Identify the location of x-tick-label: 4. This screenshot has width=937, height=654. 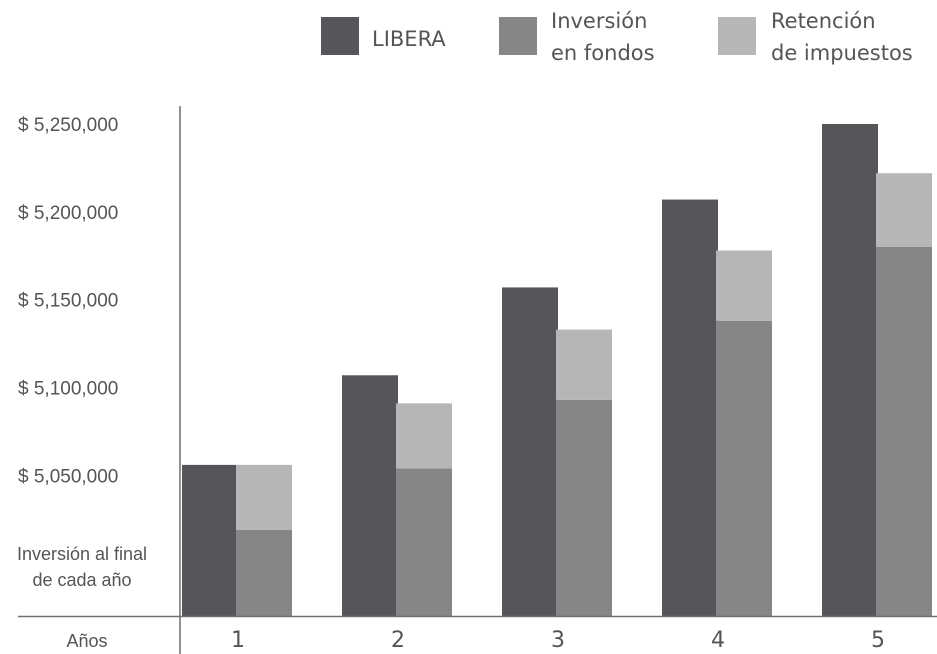
(718, 640).